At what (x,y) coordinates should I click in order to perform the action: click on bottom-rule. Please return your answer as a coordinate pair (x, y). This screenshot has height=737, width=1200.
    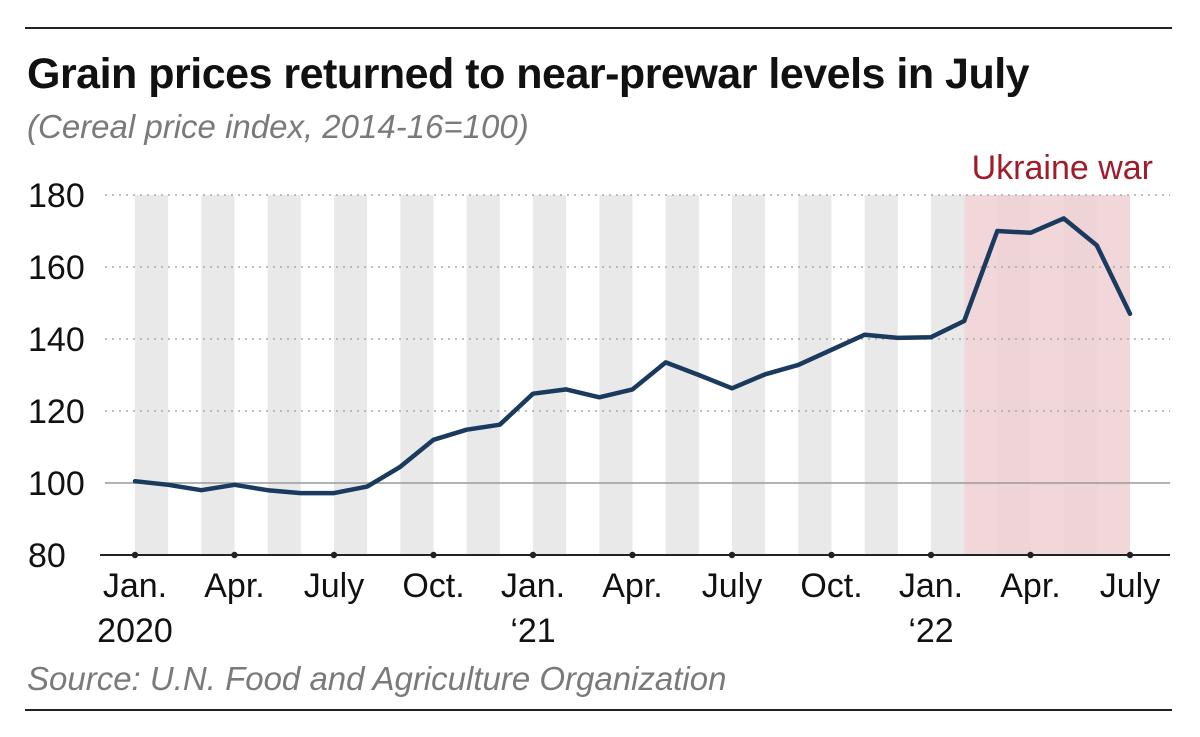
    Looking at the image, I should click on (598, 710).